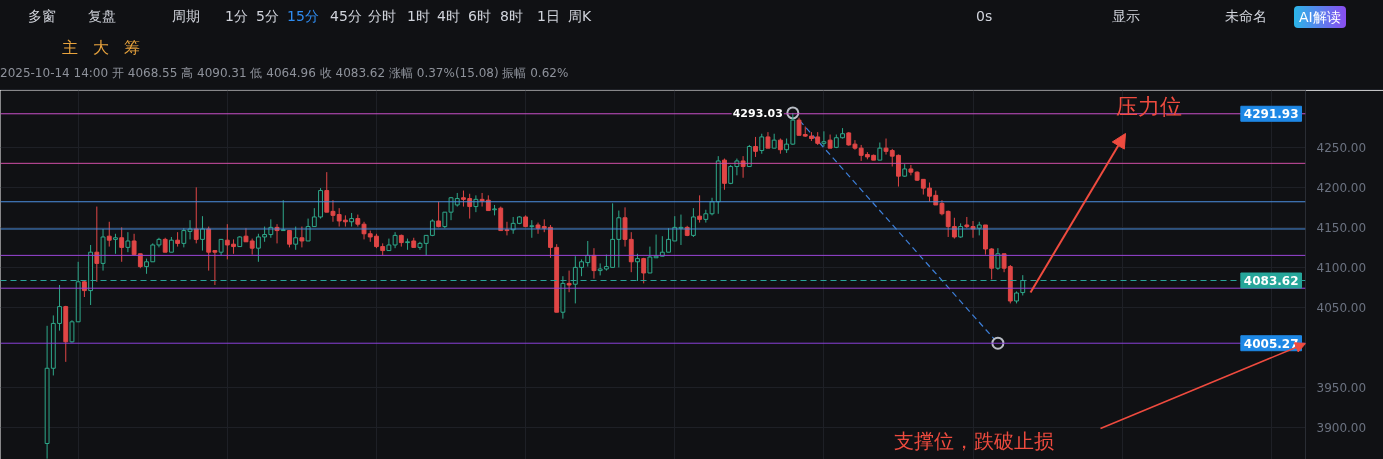 This screenshot has height=459, width=1383. I want to click on text: 周K, so click(580, 16).